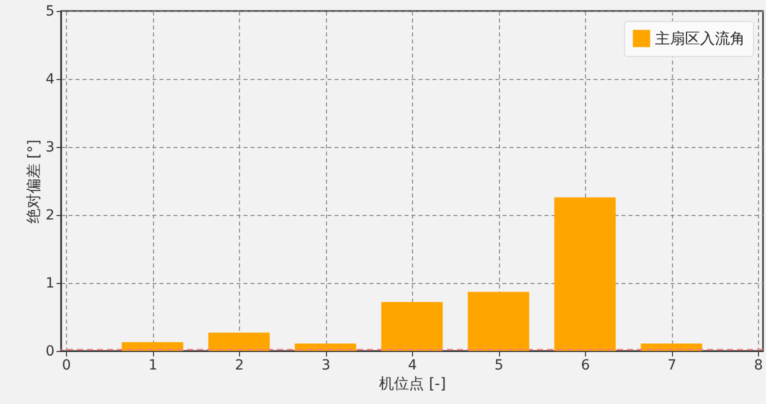 This screenshot has width=766, height=404. Describe the element at coordinates (239, 366) in the screenshot. I see `x-tick-label: 2` at that location.